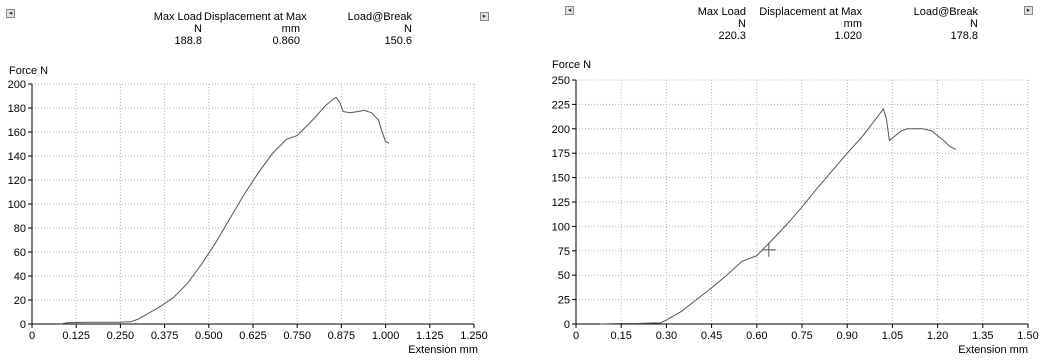 The width and height of the screenshot is (1040, 361). I want to click on x-tick-label: 1.35, so click(982, 336).